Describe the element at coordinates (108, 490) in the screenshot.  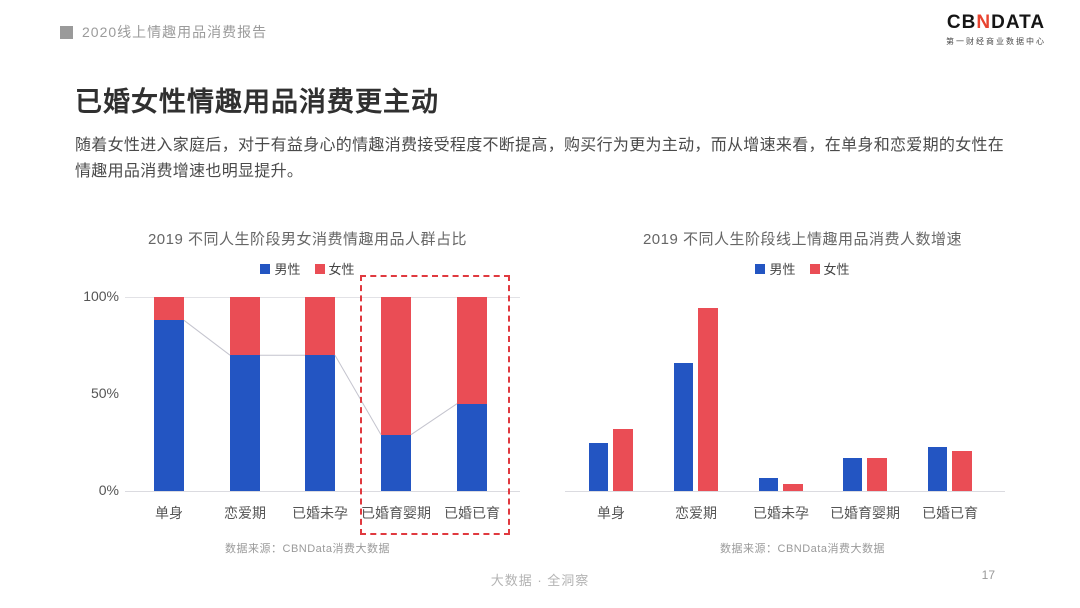
I see `y-tick-label: 0%` at that location.